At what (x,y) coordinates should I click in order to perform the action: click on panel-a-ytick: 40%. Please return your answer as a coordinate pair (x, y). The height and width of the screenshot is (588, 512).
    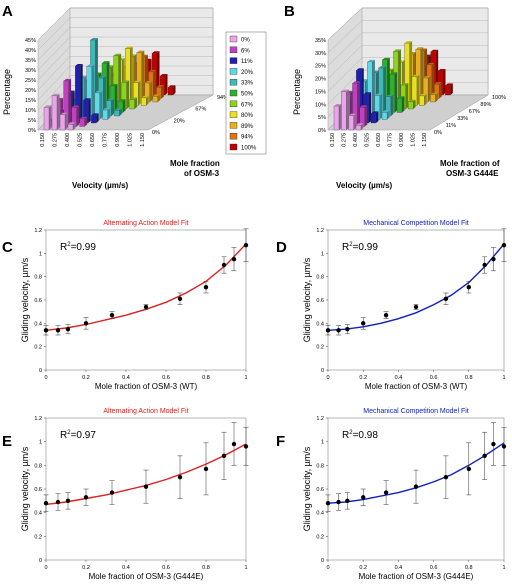
    Looking at the image, I should click on (30, 51).